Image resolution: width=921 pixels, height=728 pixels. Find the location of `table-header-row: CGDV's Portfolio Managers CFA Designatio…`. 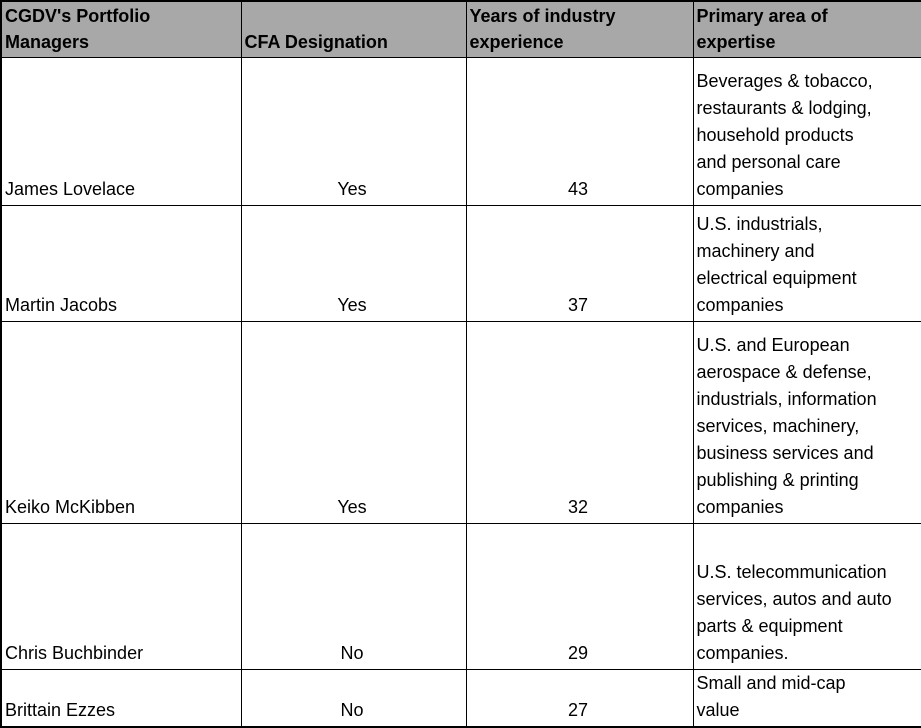

table-header-row: CGDV's Portfolio Managers CFA Designatio… is located at coordinates (460, 29).